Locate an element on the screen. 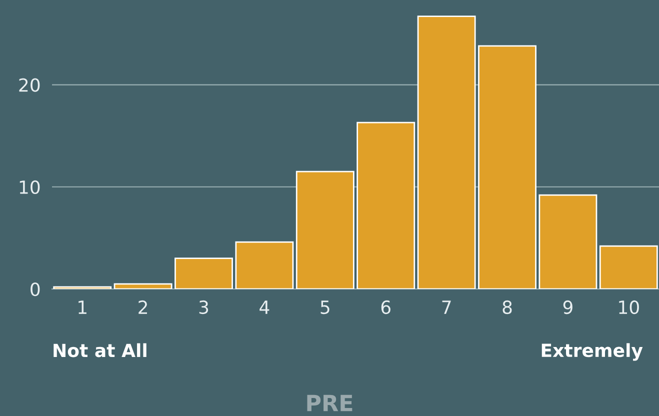 The image size is (659, 416). x-tick-label: 9 is located at coordinates (567, 307).